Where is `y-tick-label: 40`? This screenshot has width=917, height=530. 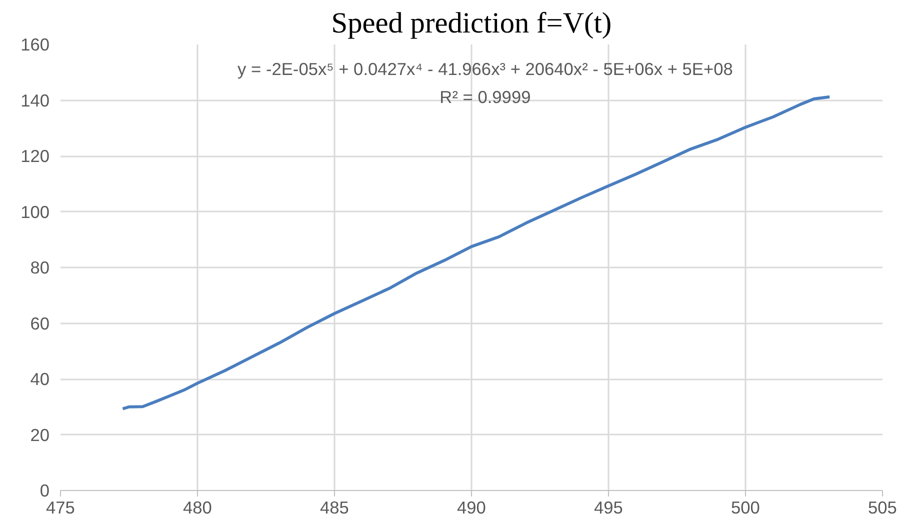
y-tick-label: 40 is located at coordinates (40, 379).